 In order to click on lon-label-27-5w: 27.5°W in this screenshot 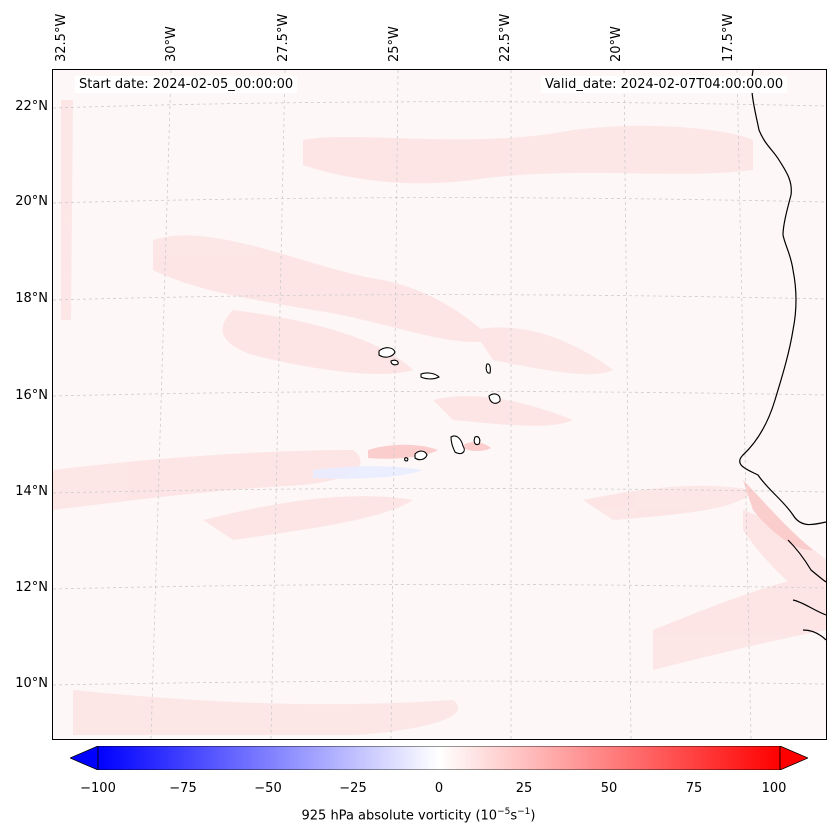, I will do `click(283, 37)`.